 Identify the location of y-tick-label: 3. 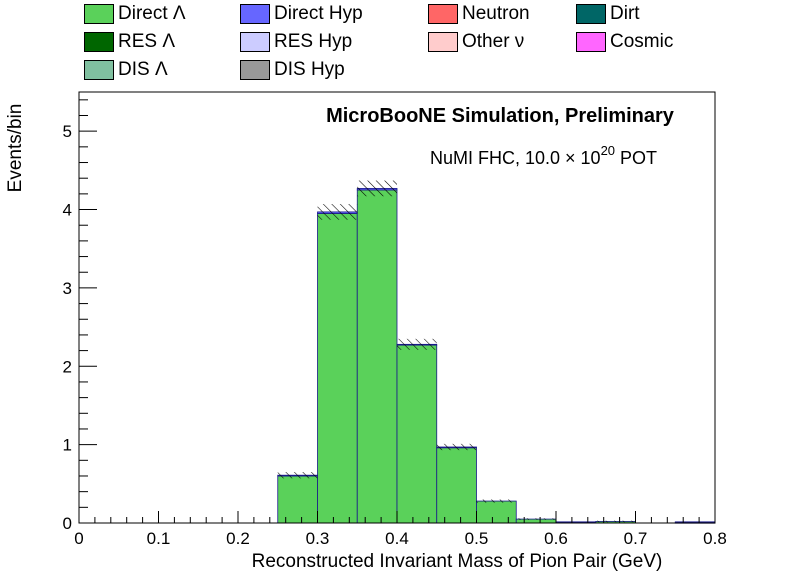
(67, 288).